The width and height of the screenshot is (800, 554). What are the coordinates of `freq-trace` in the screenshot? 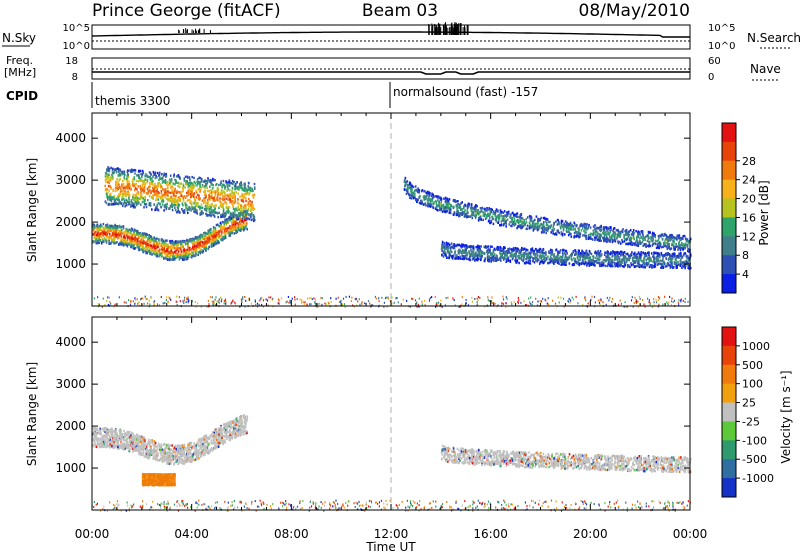 It's located at (391, 71).